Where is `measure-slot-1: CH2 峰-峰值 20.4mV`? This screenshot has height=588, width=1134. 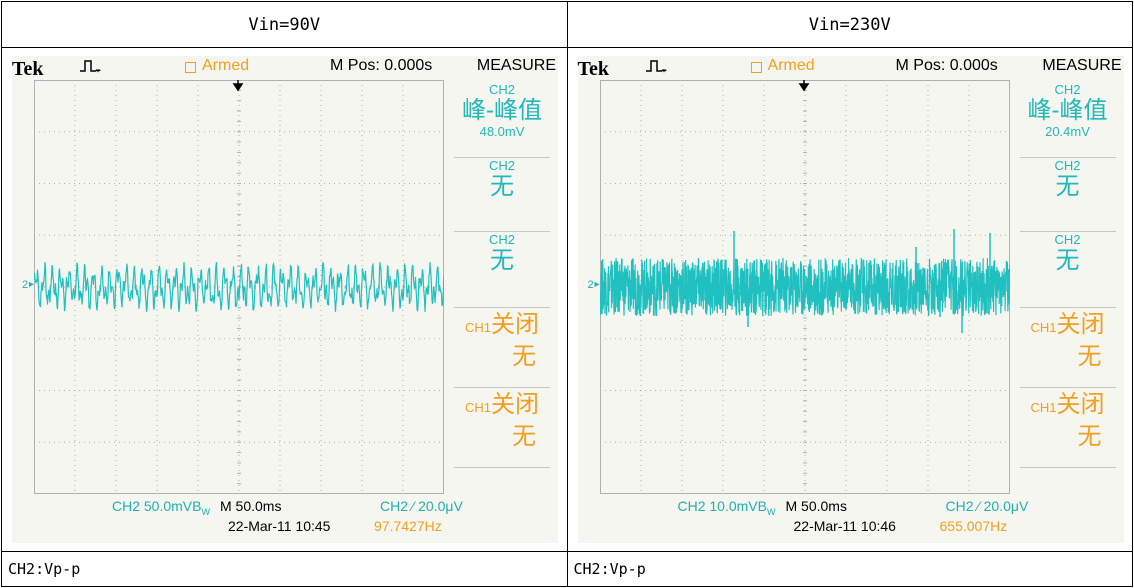
measure-slot-1: CH2 峰-峰值 20.4mV is located at coordinates (1068, 120).